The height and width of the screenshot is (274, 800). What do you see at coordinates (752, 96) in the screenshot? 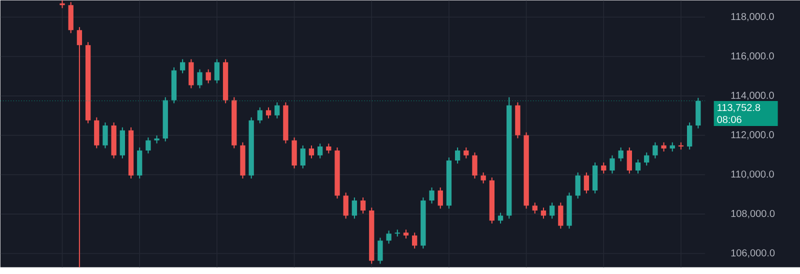
I see `y-tick-label: 114,000.0` at bounding box center [752, 96].